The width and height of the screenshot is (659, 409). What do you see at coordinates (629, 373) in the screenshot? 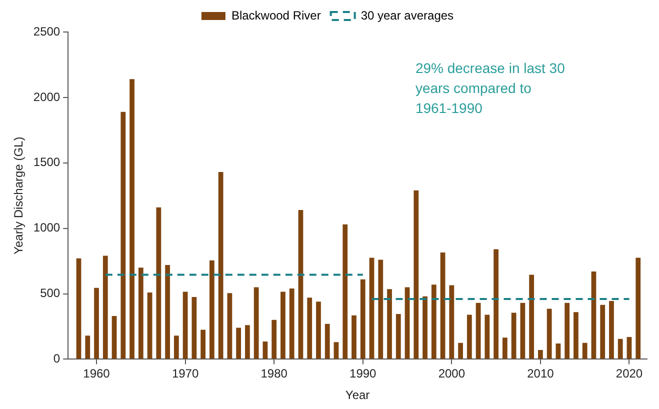
I see `x-tick-label: 2020` at bounding box center [629, 373].